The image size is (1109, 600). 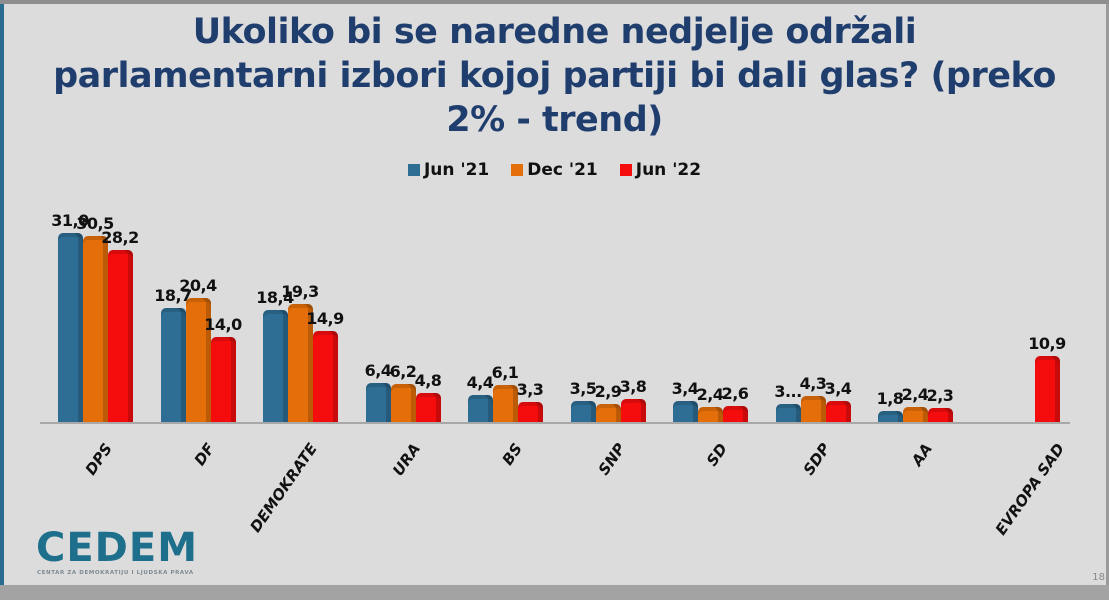 I want to click on category-label: BS, so click(x=512, y=454).